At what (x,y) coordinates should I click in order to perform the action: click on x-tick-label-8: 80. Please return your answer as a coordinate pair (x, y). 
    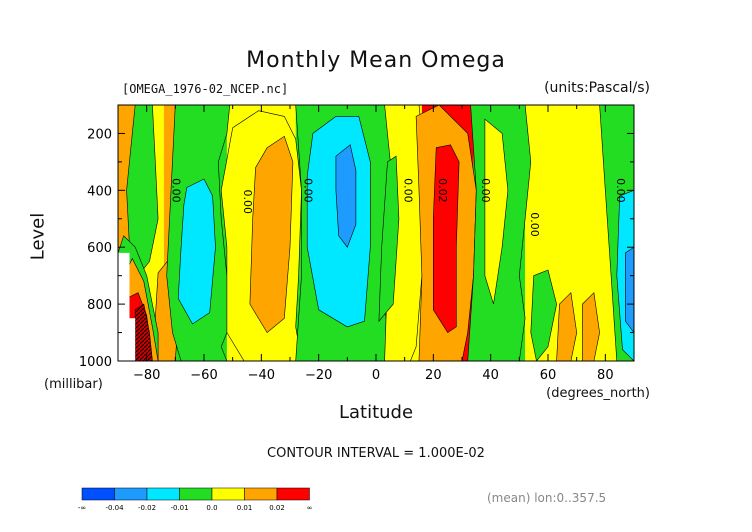
    Looking at the image, I should click on (605, 375).